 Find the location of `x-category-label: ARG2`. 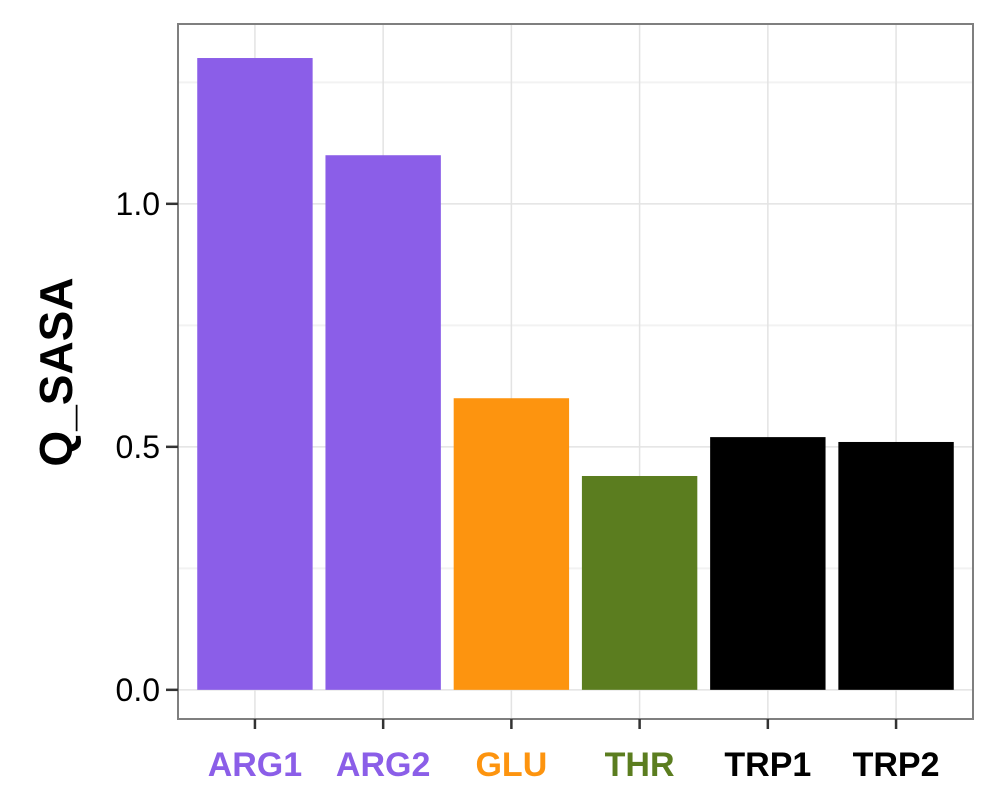

x-category-label: ARG2 is located at coordinates (383, 765).